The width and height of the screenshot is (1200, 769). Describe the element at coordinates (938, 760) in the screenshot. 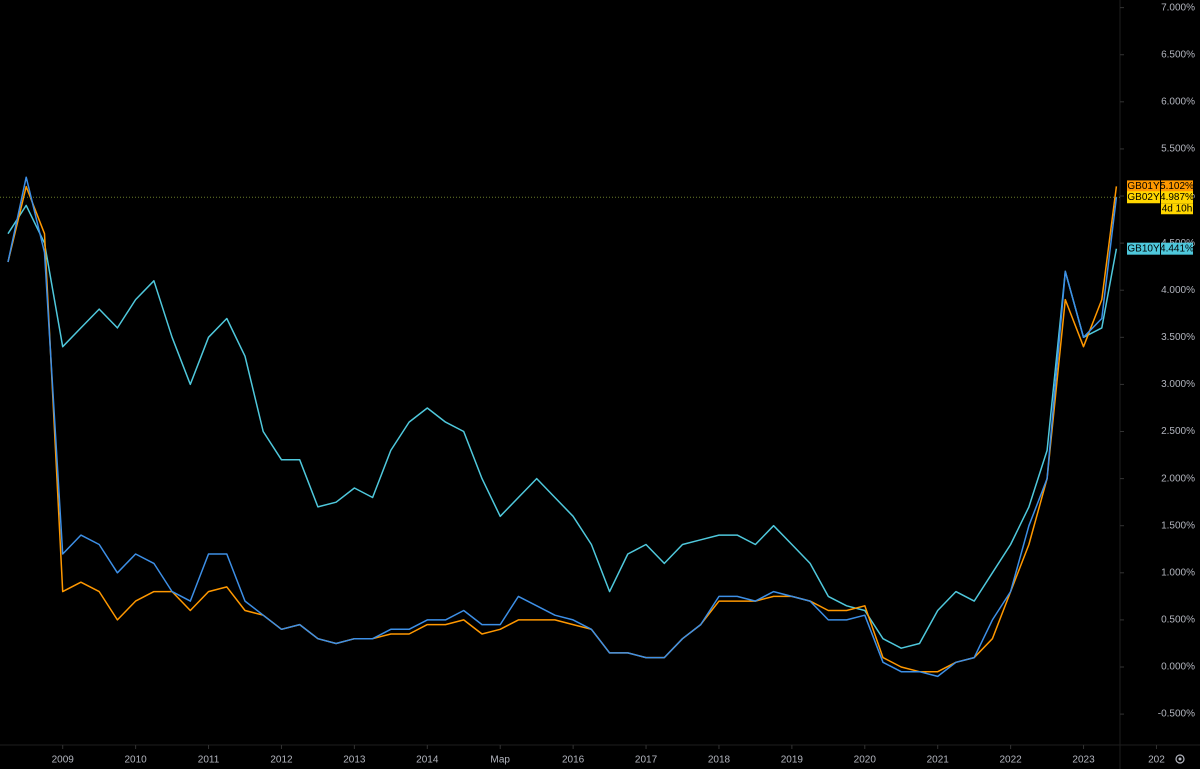

I see `x-tick-label: 2021` at that location.